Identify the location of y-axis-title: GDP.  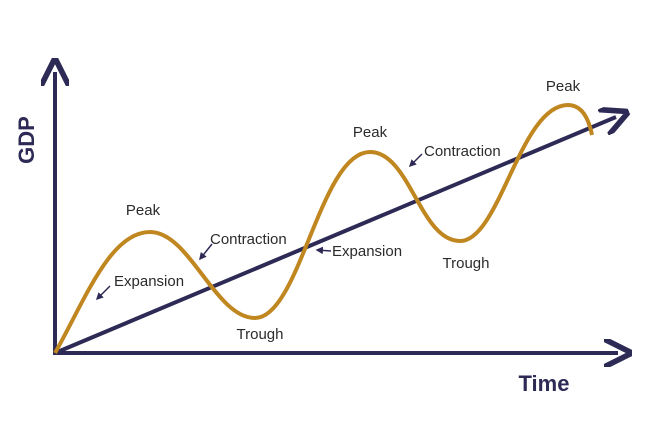
(26, 140).